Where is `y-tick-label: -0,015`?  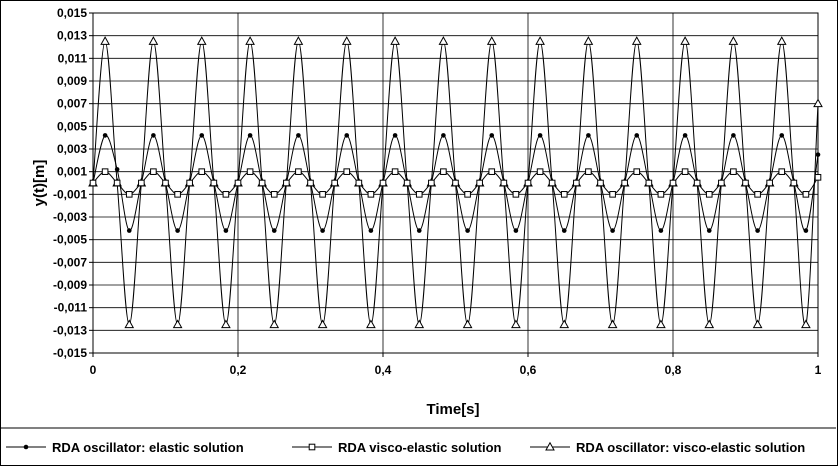 y-tick-label: -0,015 is located at coordinates (70, 353).